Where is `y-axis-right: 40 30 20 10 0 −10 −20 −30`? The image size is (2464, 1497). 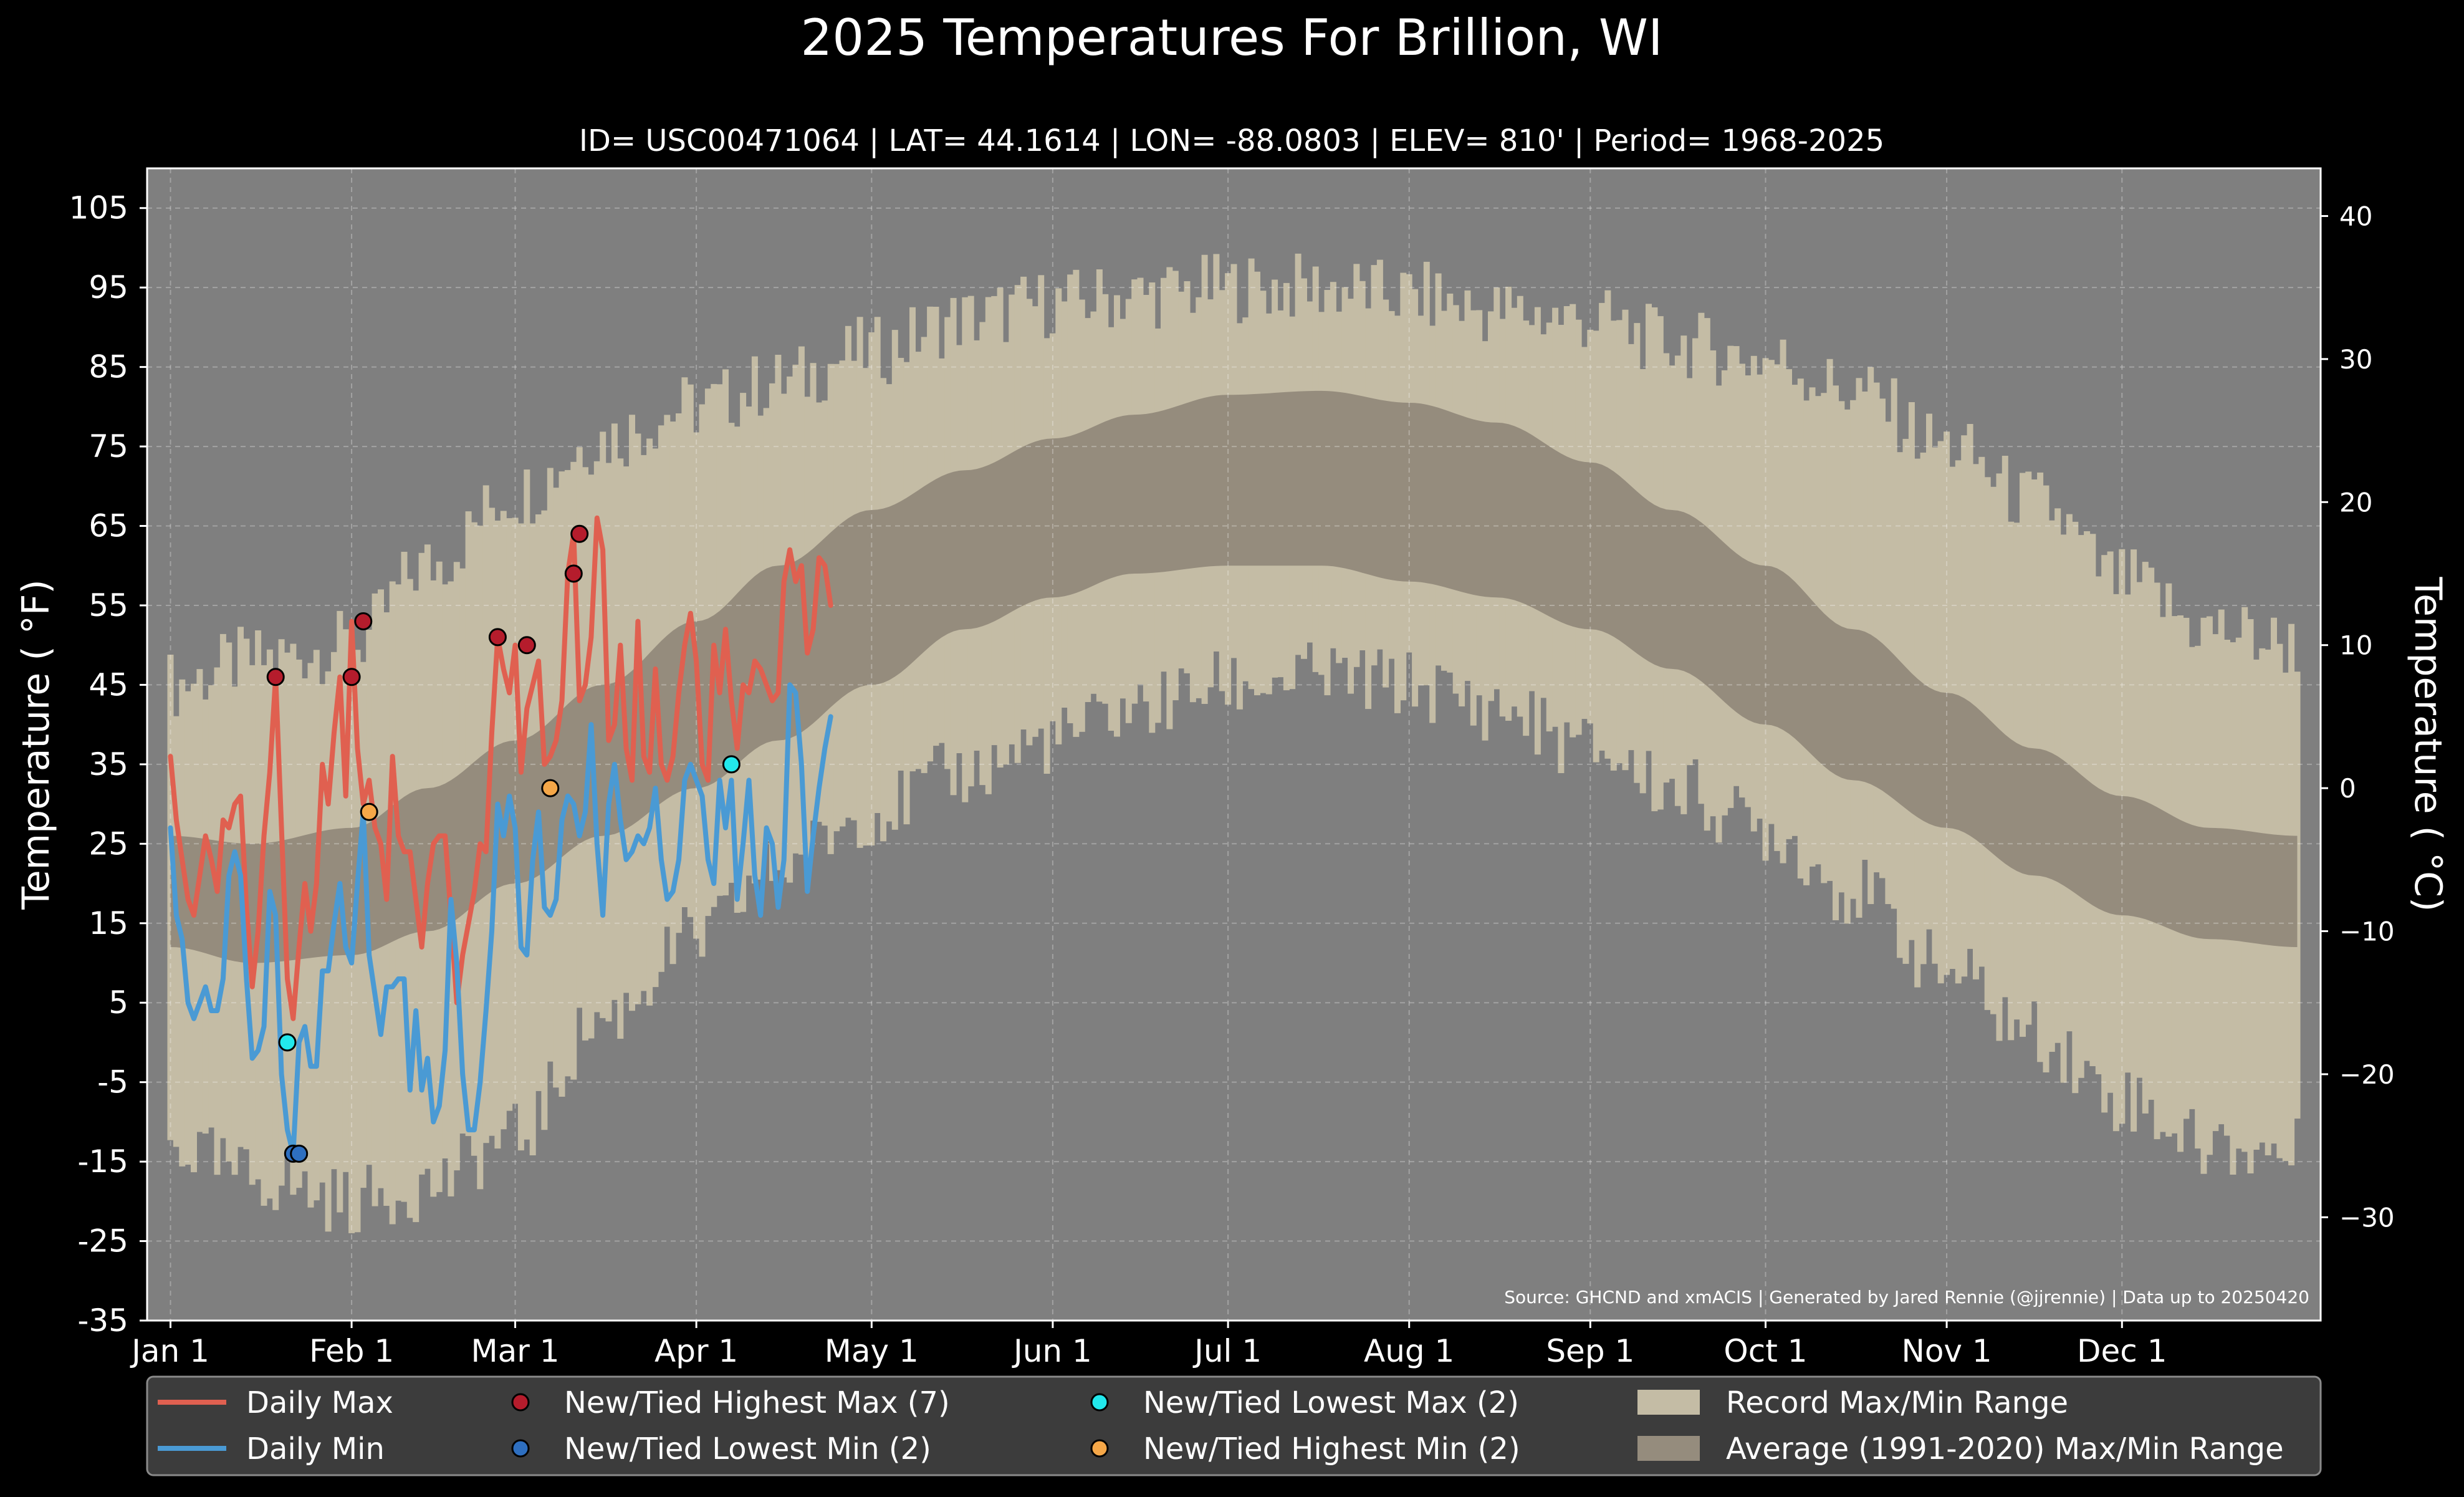
y-axis-right: 40 30 20 10 0 −10 −20 −30 is located at coordinates (2358, 717).